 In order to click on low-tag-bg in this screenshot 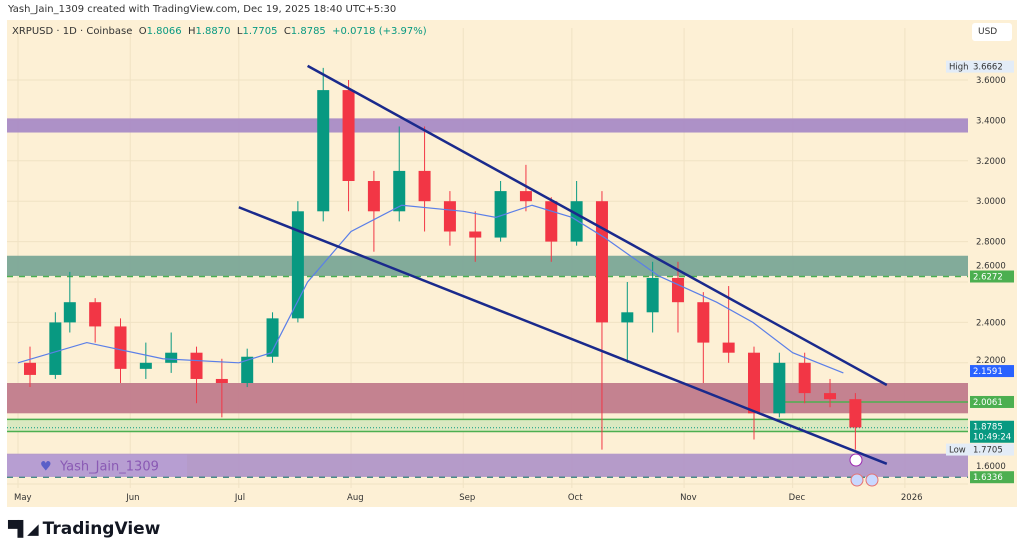, I will do `click(958, 449)`.